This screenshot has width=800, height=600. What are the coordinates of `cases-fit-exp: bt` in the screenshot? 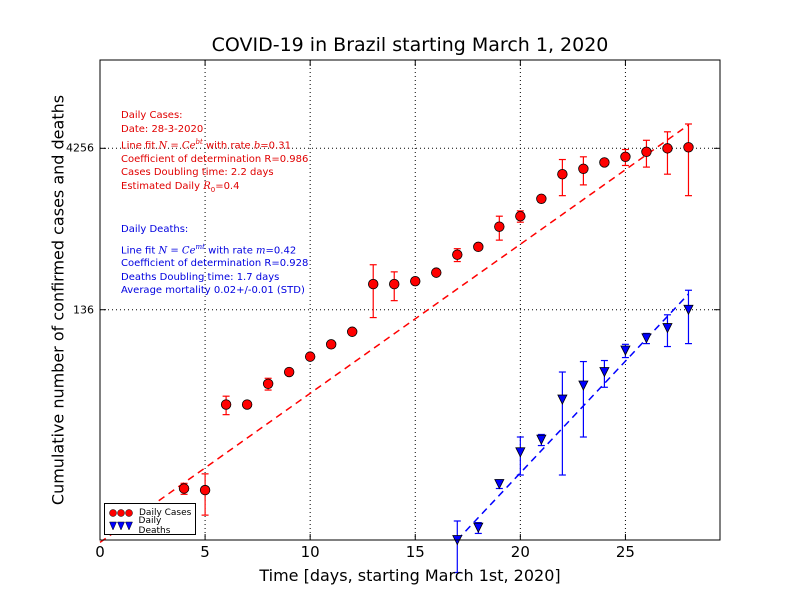 It's located at (199, 142).